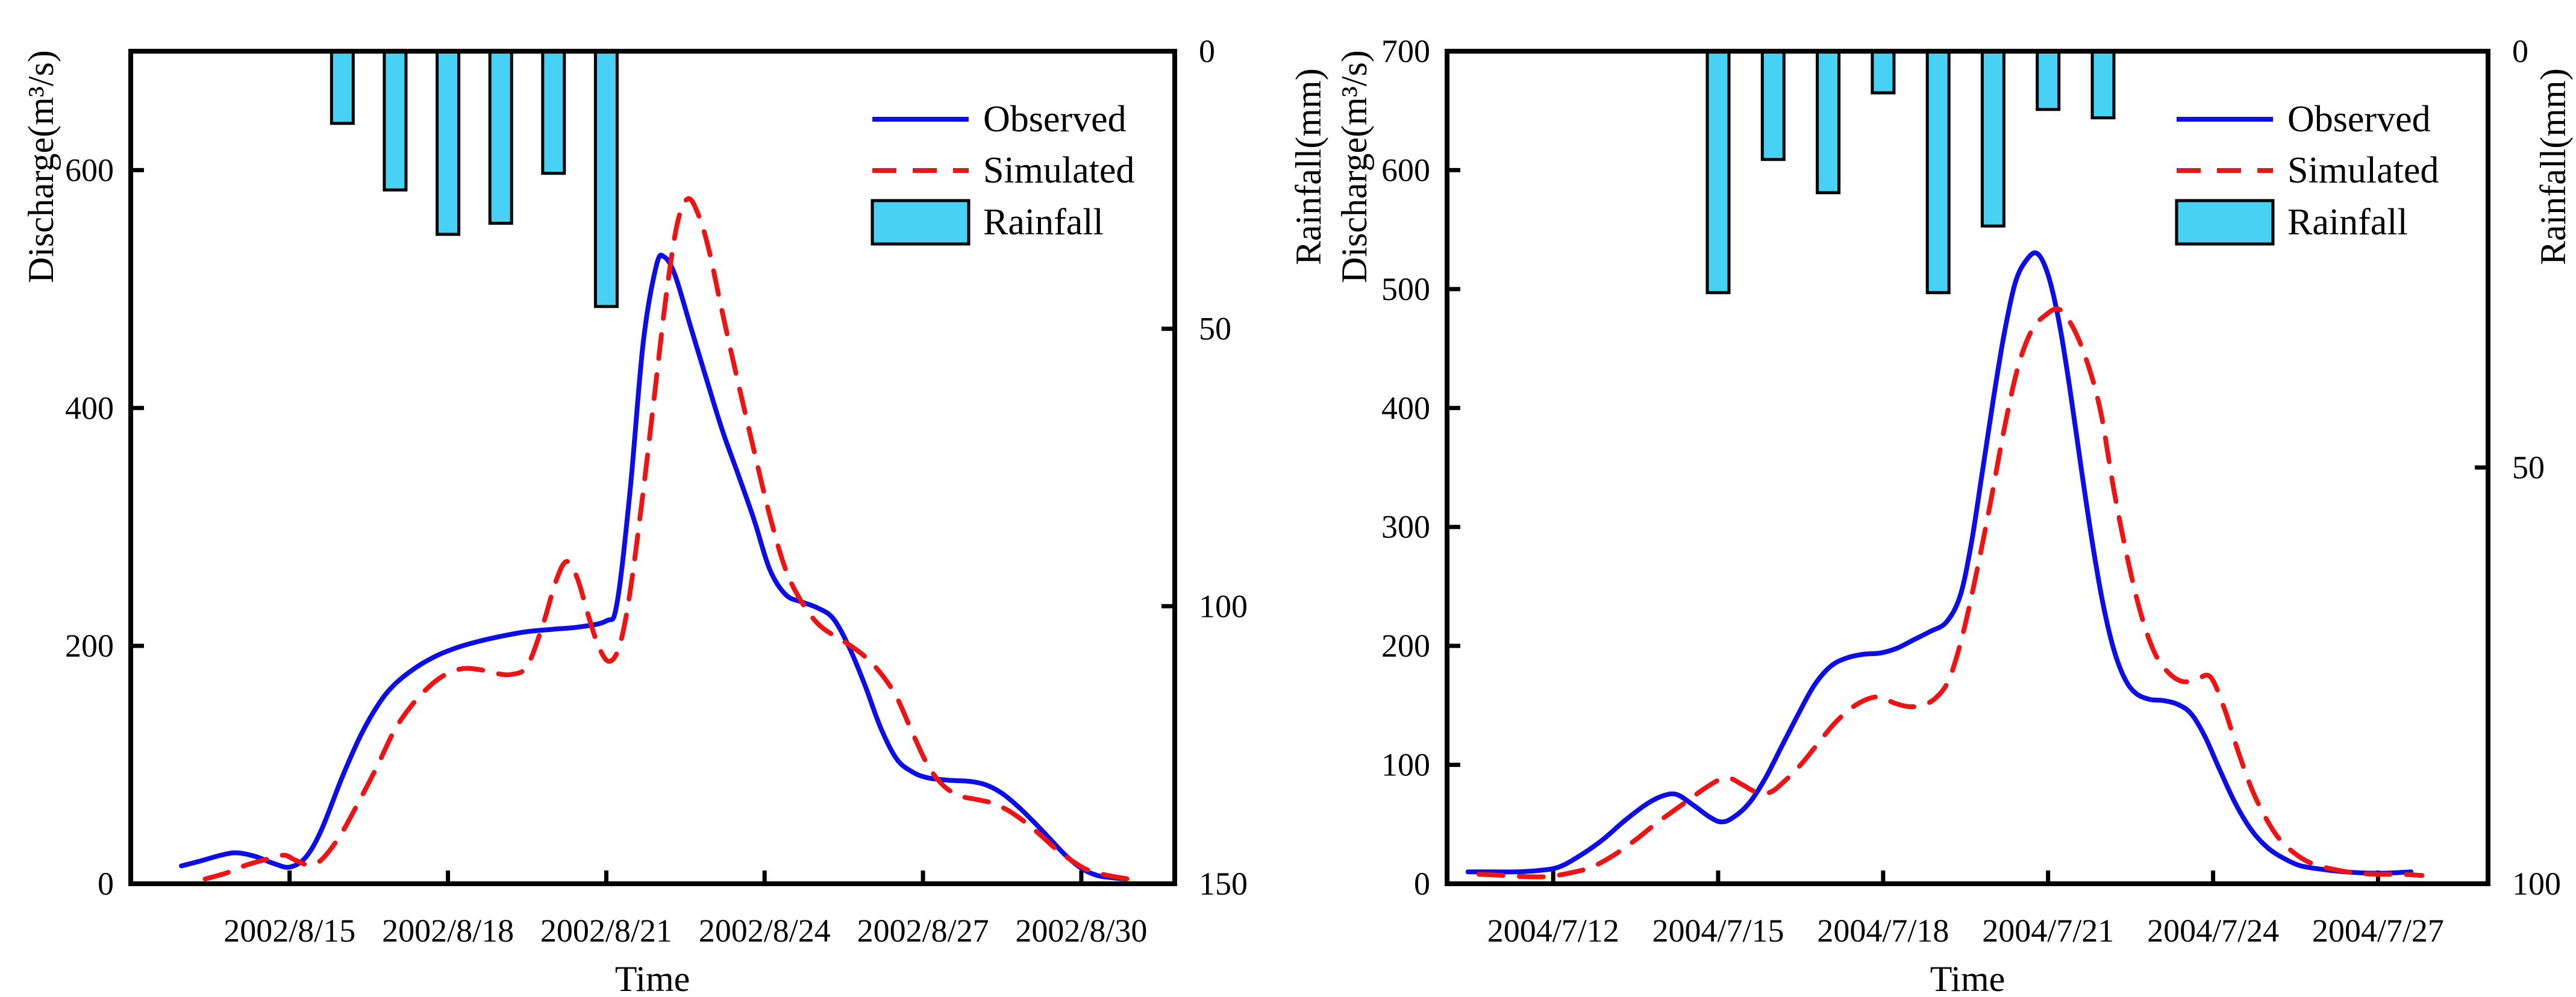 Image resolution: width=2576 pixels, height=997 pixels. I want to click on x-tick-label: 2002/8/15, so click(290, 931).